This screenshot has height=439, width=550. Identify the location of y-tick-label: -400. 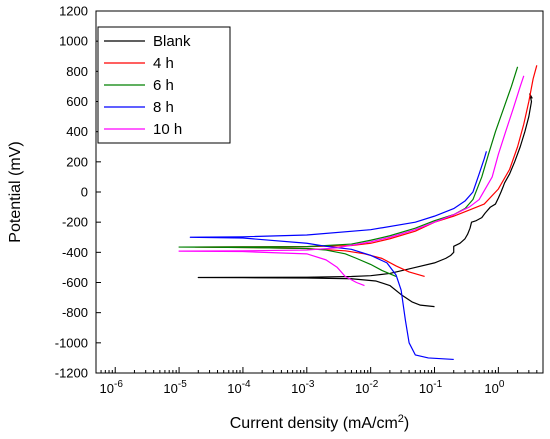
(75, 252).